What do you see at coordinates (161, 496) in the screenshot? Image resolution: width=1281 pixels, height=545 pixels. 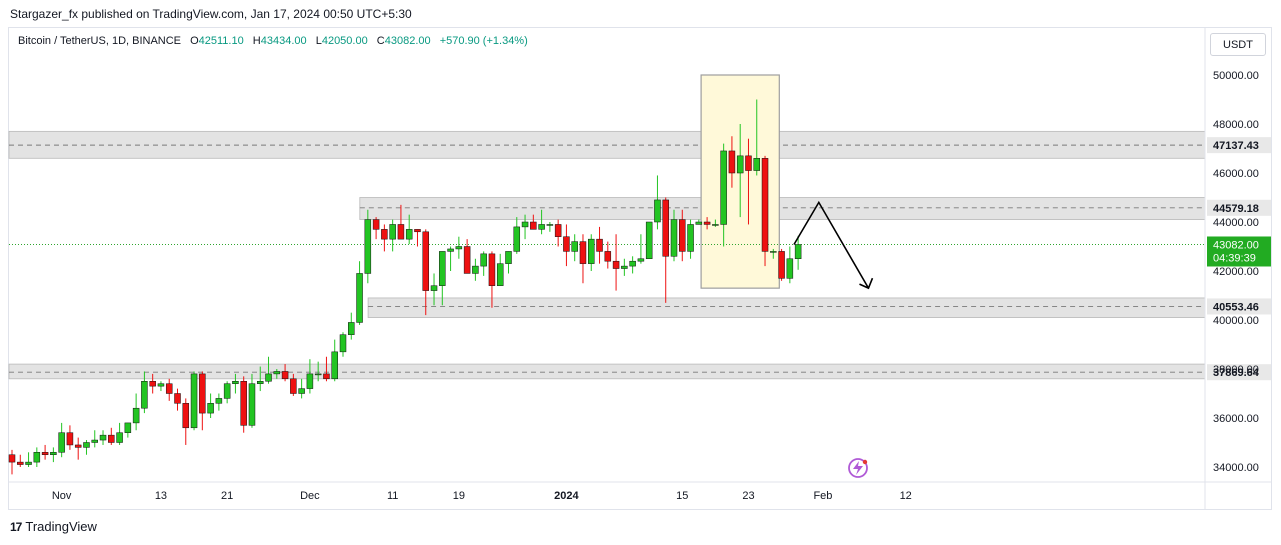 I see `x-tick-1: 13` at bounding box center [161, 496].